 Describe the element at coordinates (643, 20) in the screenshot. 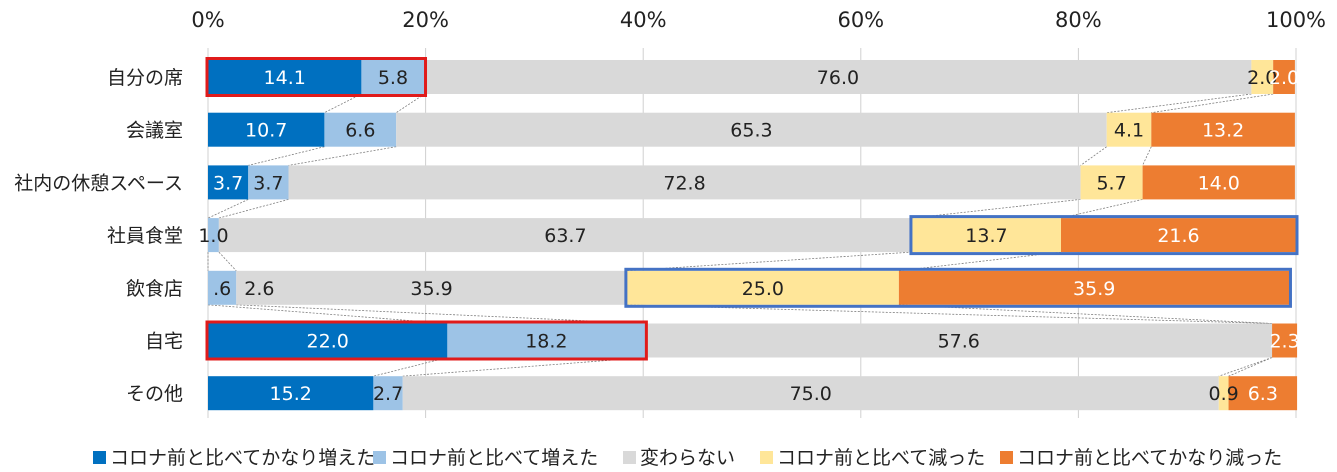

I see `x-tick-label: 40%` at that location.